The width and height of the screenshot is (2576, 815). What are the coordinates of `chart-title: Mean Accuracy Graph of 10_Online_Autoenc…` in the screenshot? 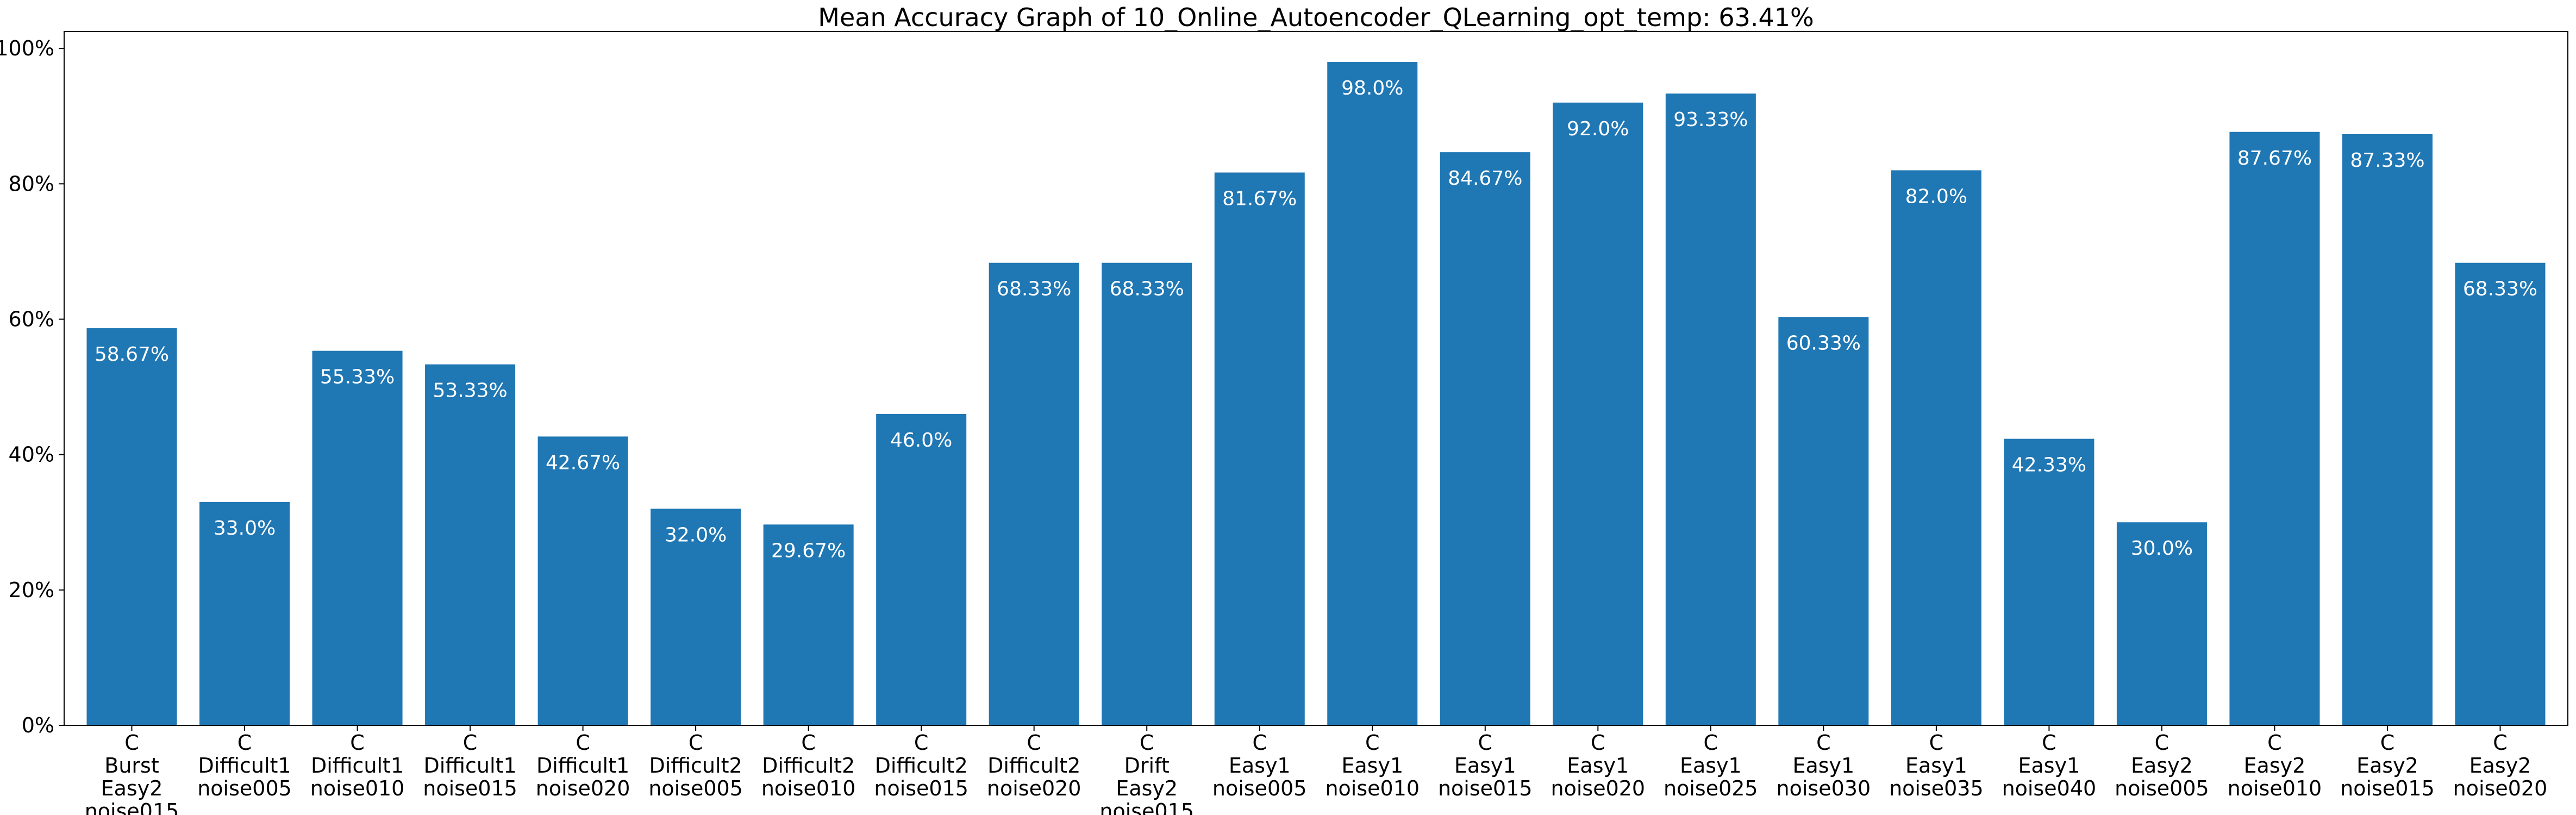 It's located at (1316, 17).